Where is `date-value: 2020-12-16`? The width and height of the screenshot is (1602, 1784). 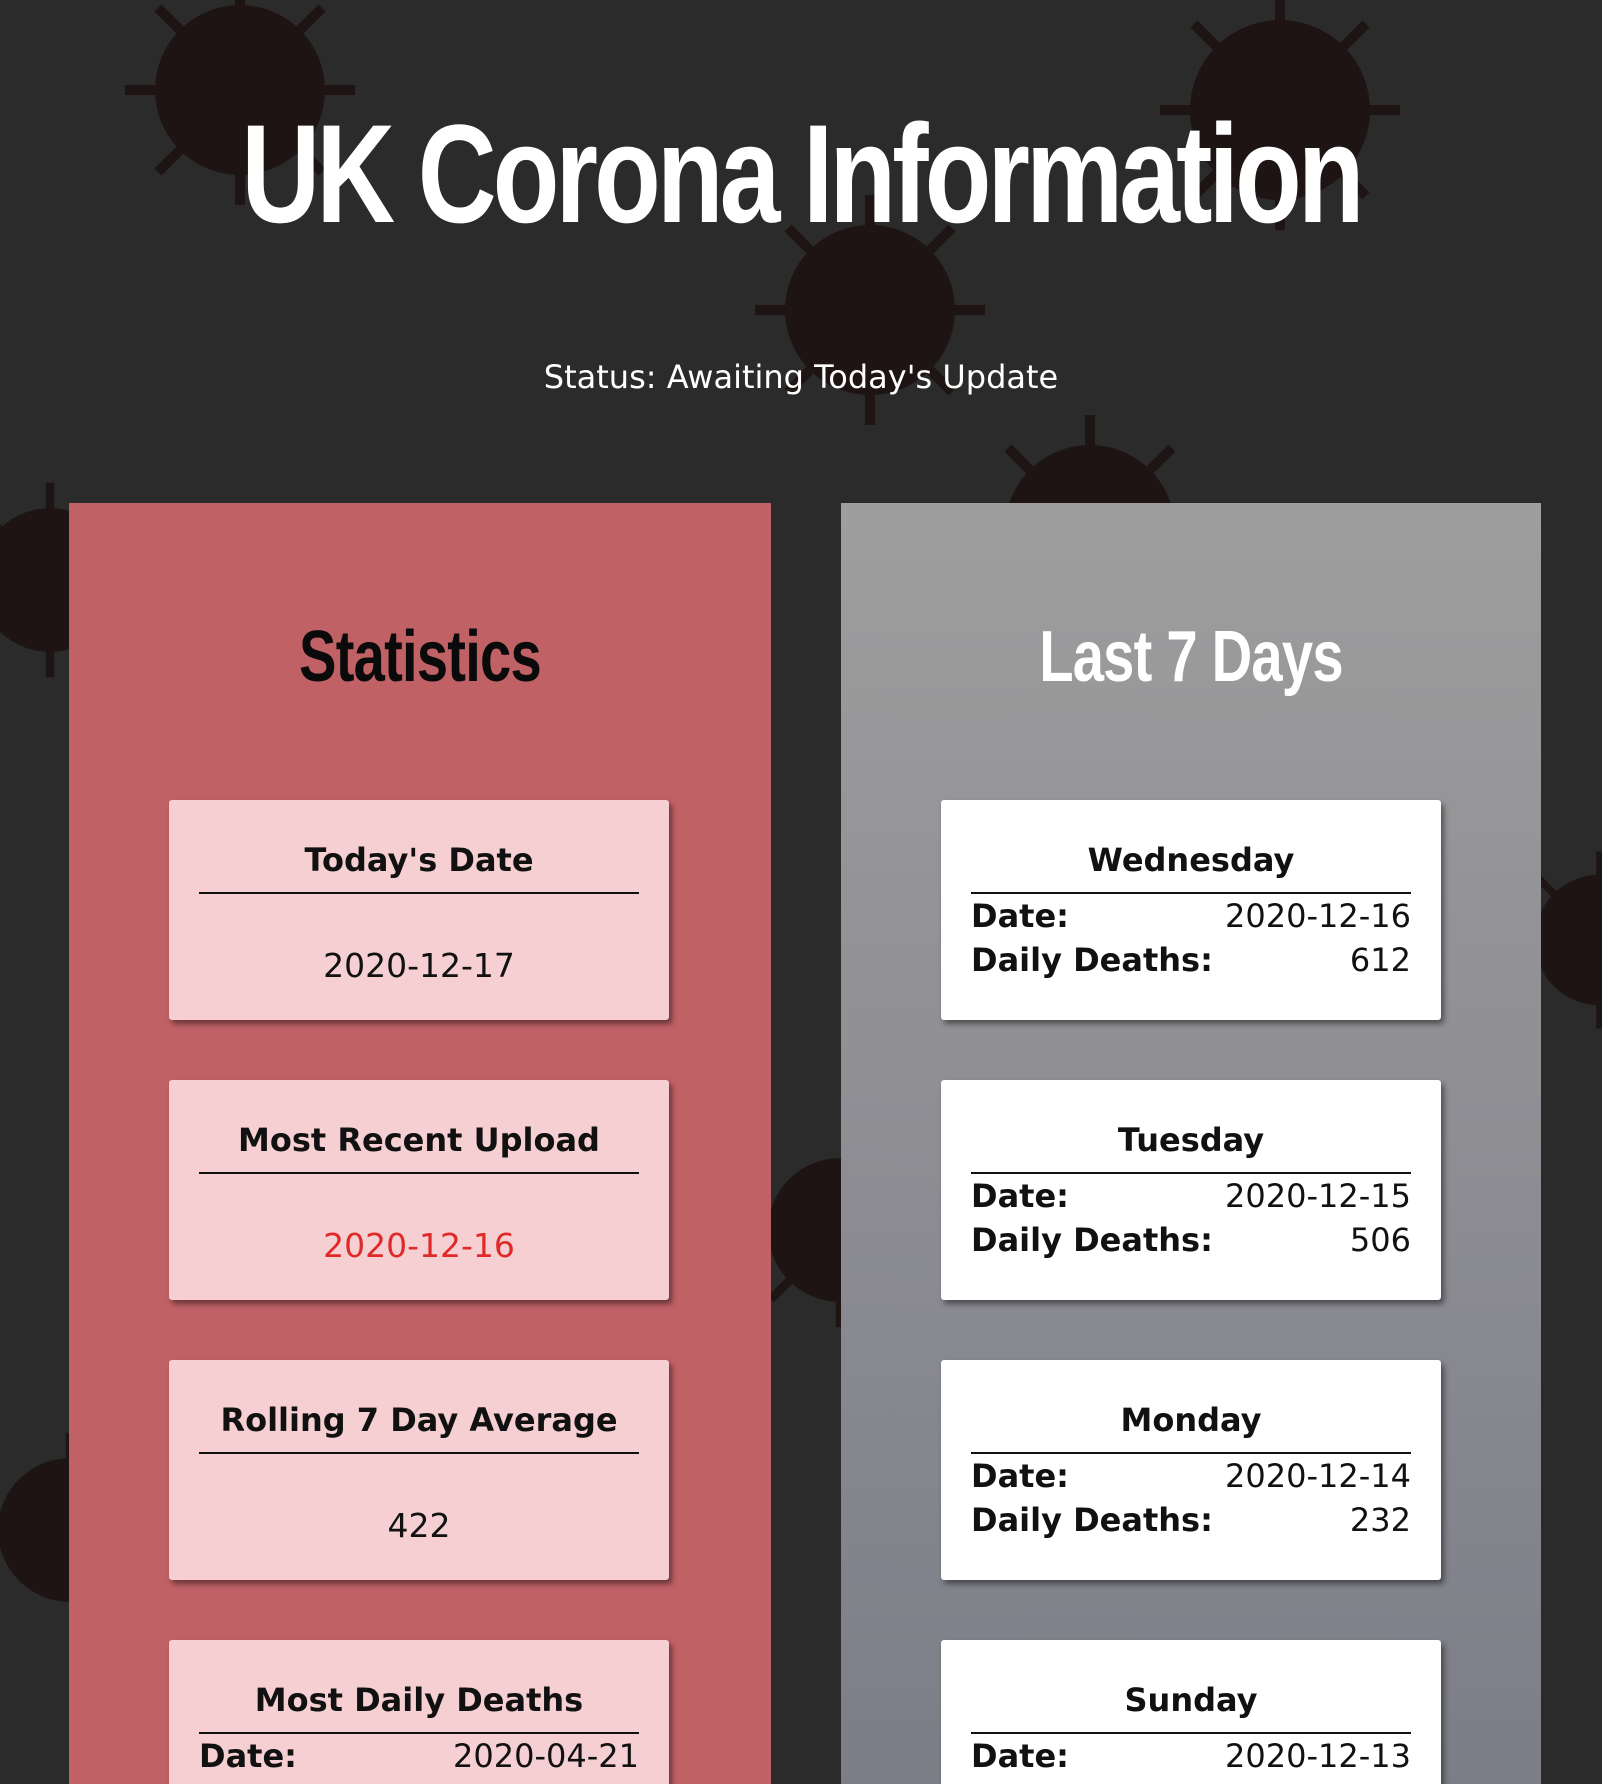
date-value: 2020-12-16 is located at coordinates (1318, 916).